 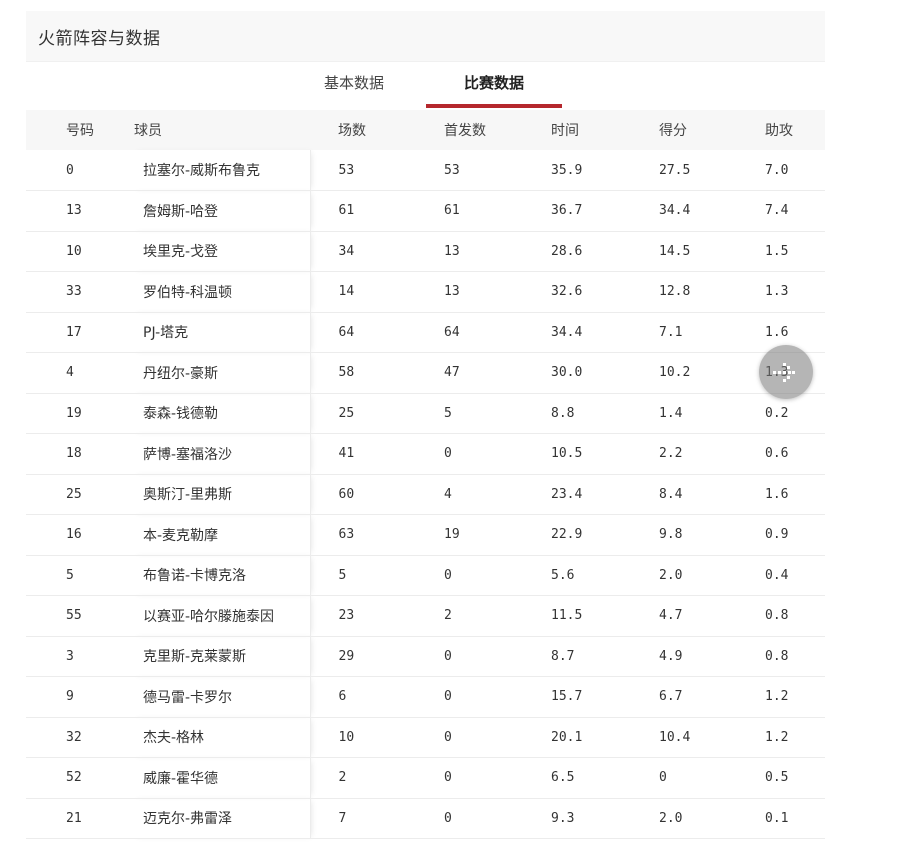 What do you see at coordinates (452, 332) in the screenshot?
I see `cell-starts: 64` at bounding box center [452, 332].